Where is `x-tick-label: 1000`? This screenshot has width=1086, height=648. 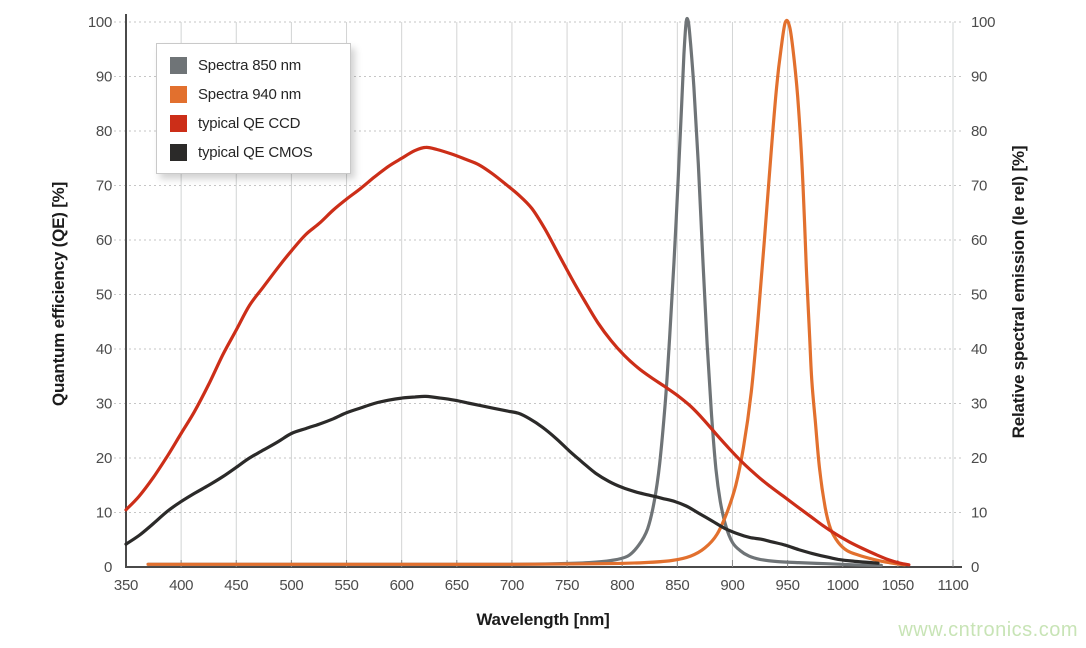
x-tick-label: 1000 is located at coordinates (843, 585).